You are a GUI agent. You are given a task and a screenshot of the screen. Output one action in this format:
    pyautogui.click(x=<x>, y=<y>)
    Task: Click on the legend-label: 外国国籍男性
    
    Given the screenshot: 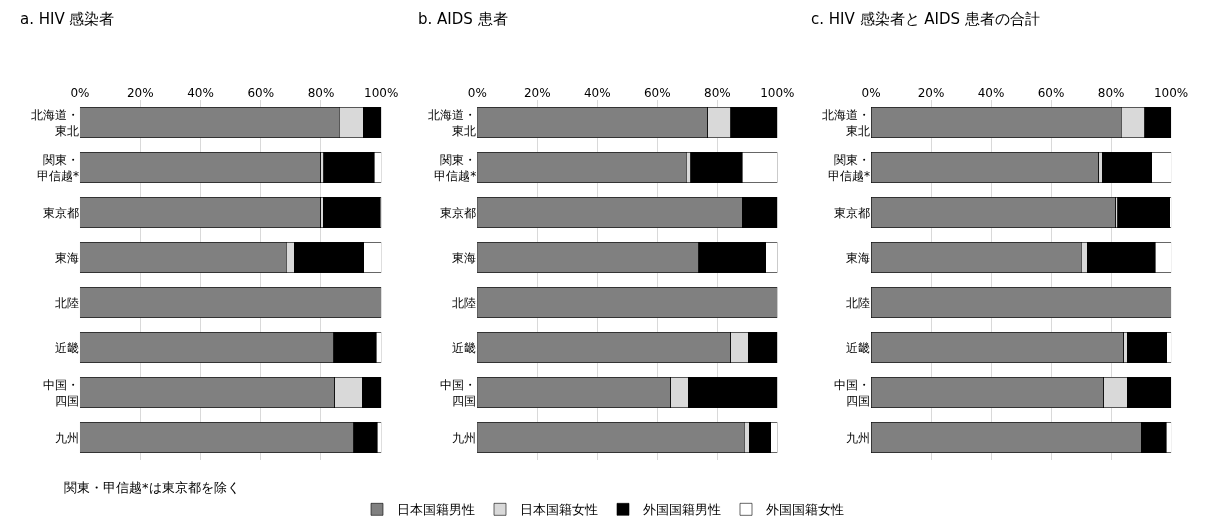 What is the action you would take?
    pyautogui.click(x=682, y=510)
    